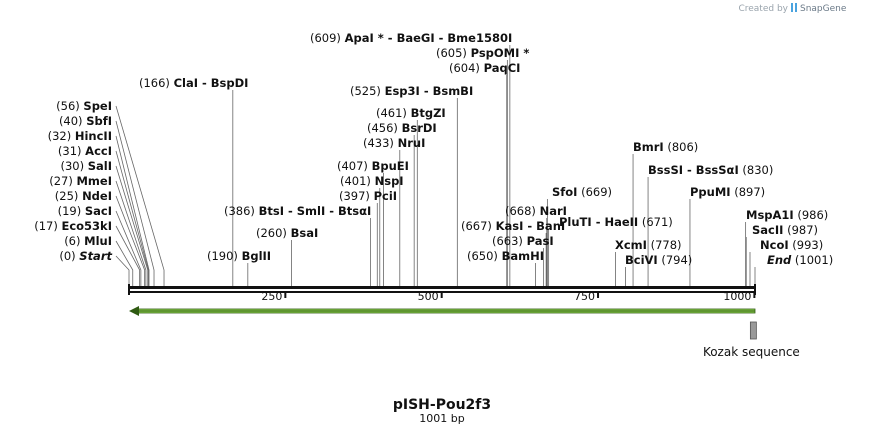  What do you see at coordinates (273, 233) in the screenshot?
I see `cut-position: (260)` at bounding box center [273, 233].